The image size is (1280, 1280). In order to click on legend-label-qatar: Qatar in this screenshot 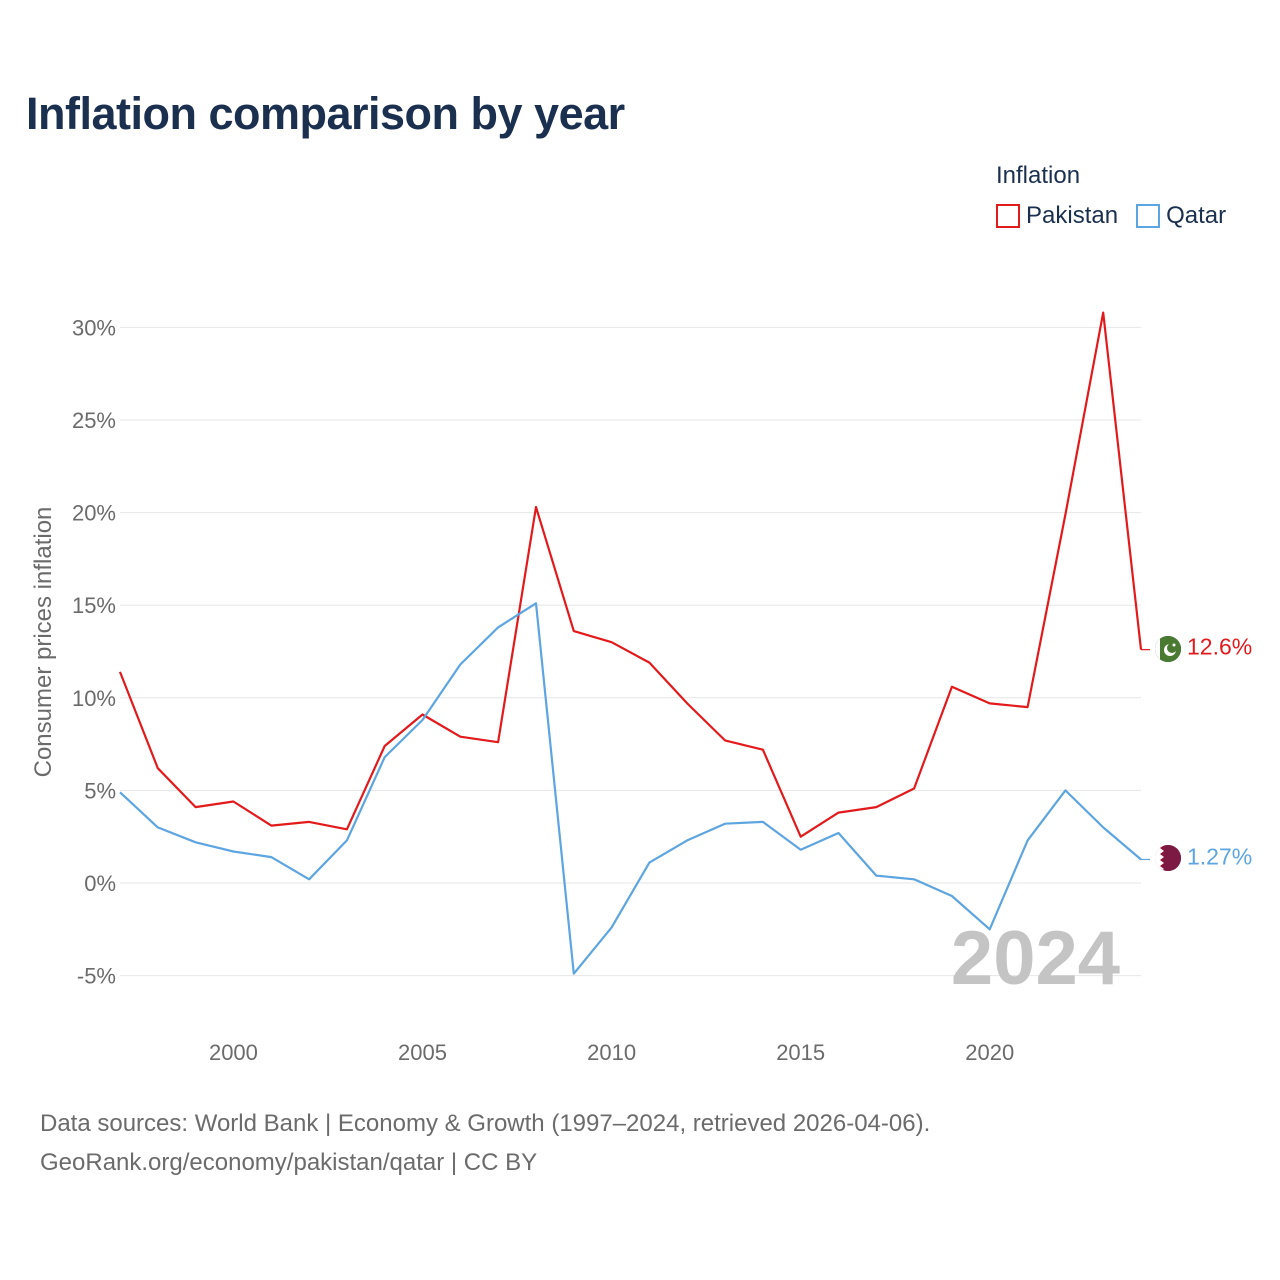, I will do `click(1196, 215)`.